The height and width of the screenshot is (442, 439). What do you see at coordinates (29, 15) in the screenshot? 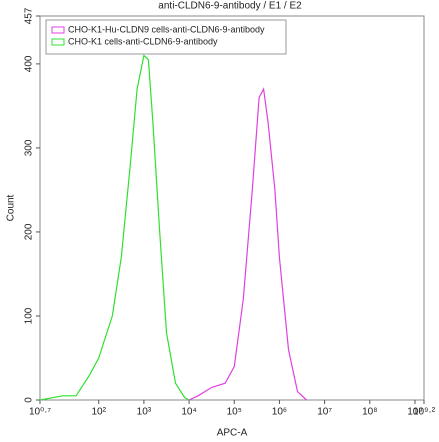
I see `y-tick-label: 457` at bounding box center [29, 15].